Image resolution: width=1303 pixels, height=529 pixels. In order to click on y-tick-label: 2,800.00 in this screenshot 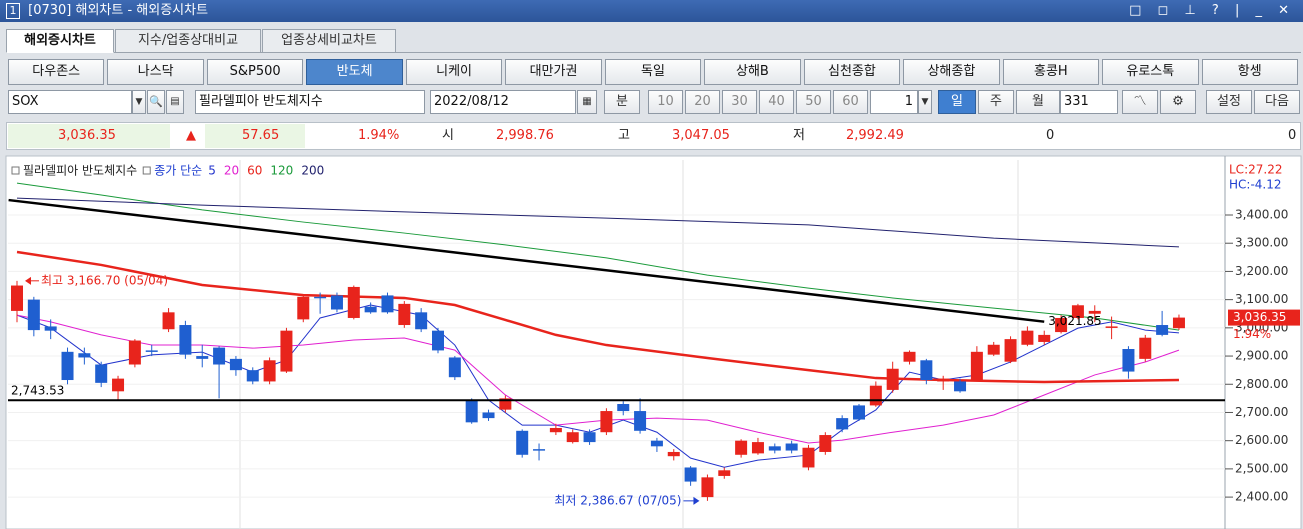, I will do `click(1261, 384)`.